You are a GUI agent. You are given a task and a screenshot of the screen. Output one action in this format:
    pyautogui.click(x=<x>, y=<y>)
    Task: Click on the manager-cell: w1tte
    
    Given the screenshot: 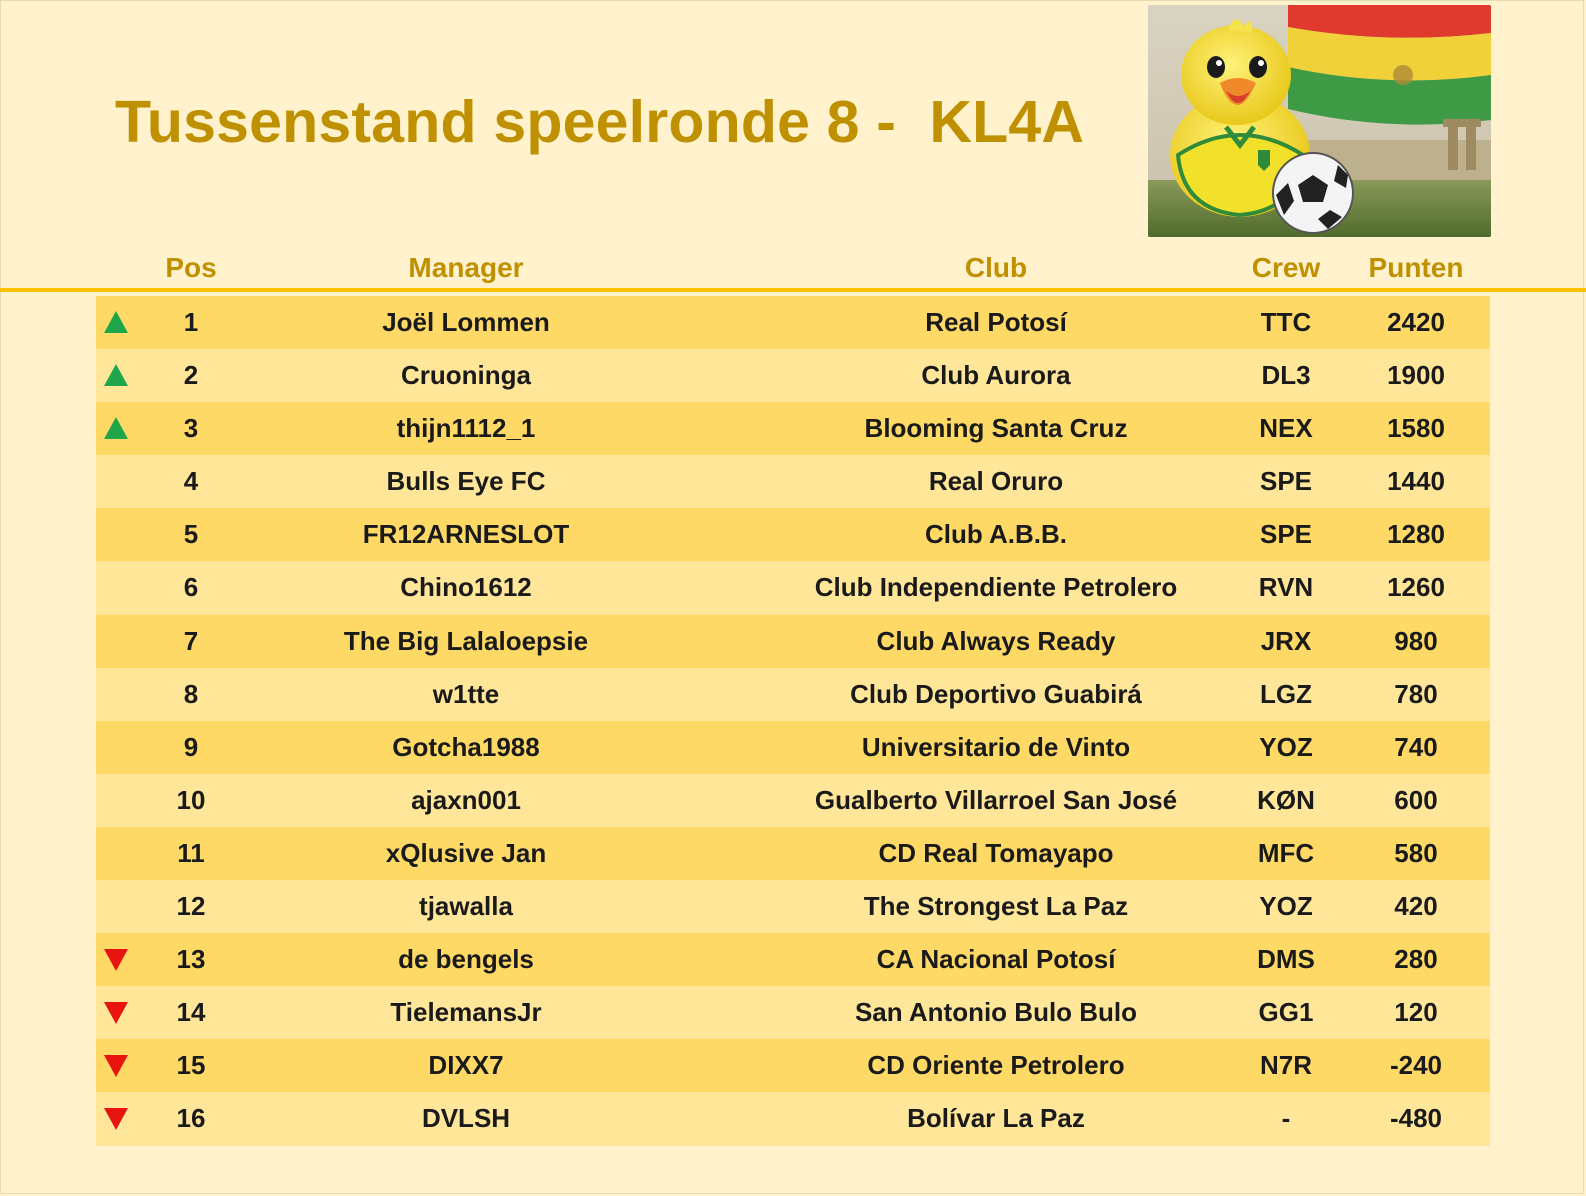 What is the action you would take?
    pyautogui.click(x=466, y=693)
    